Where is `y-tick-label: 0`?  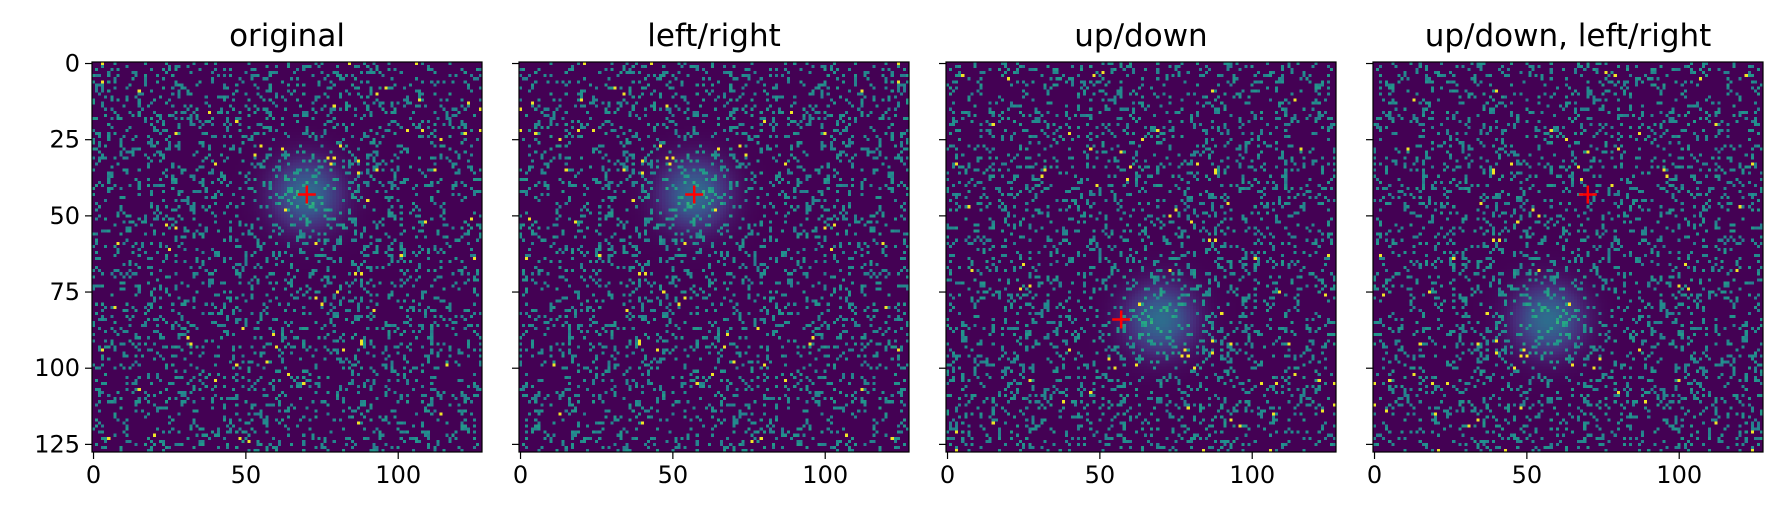 y-tick-label: 0 is located at coordinates (72, 64).